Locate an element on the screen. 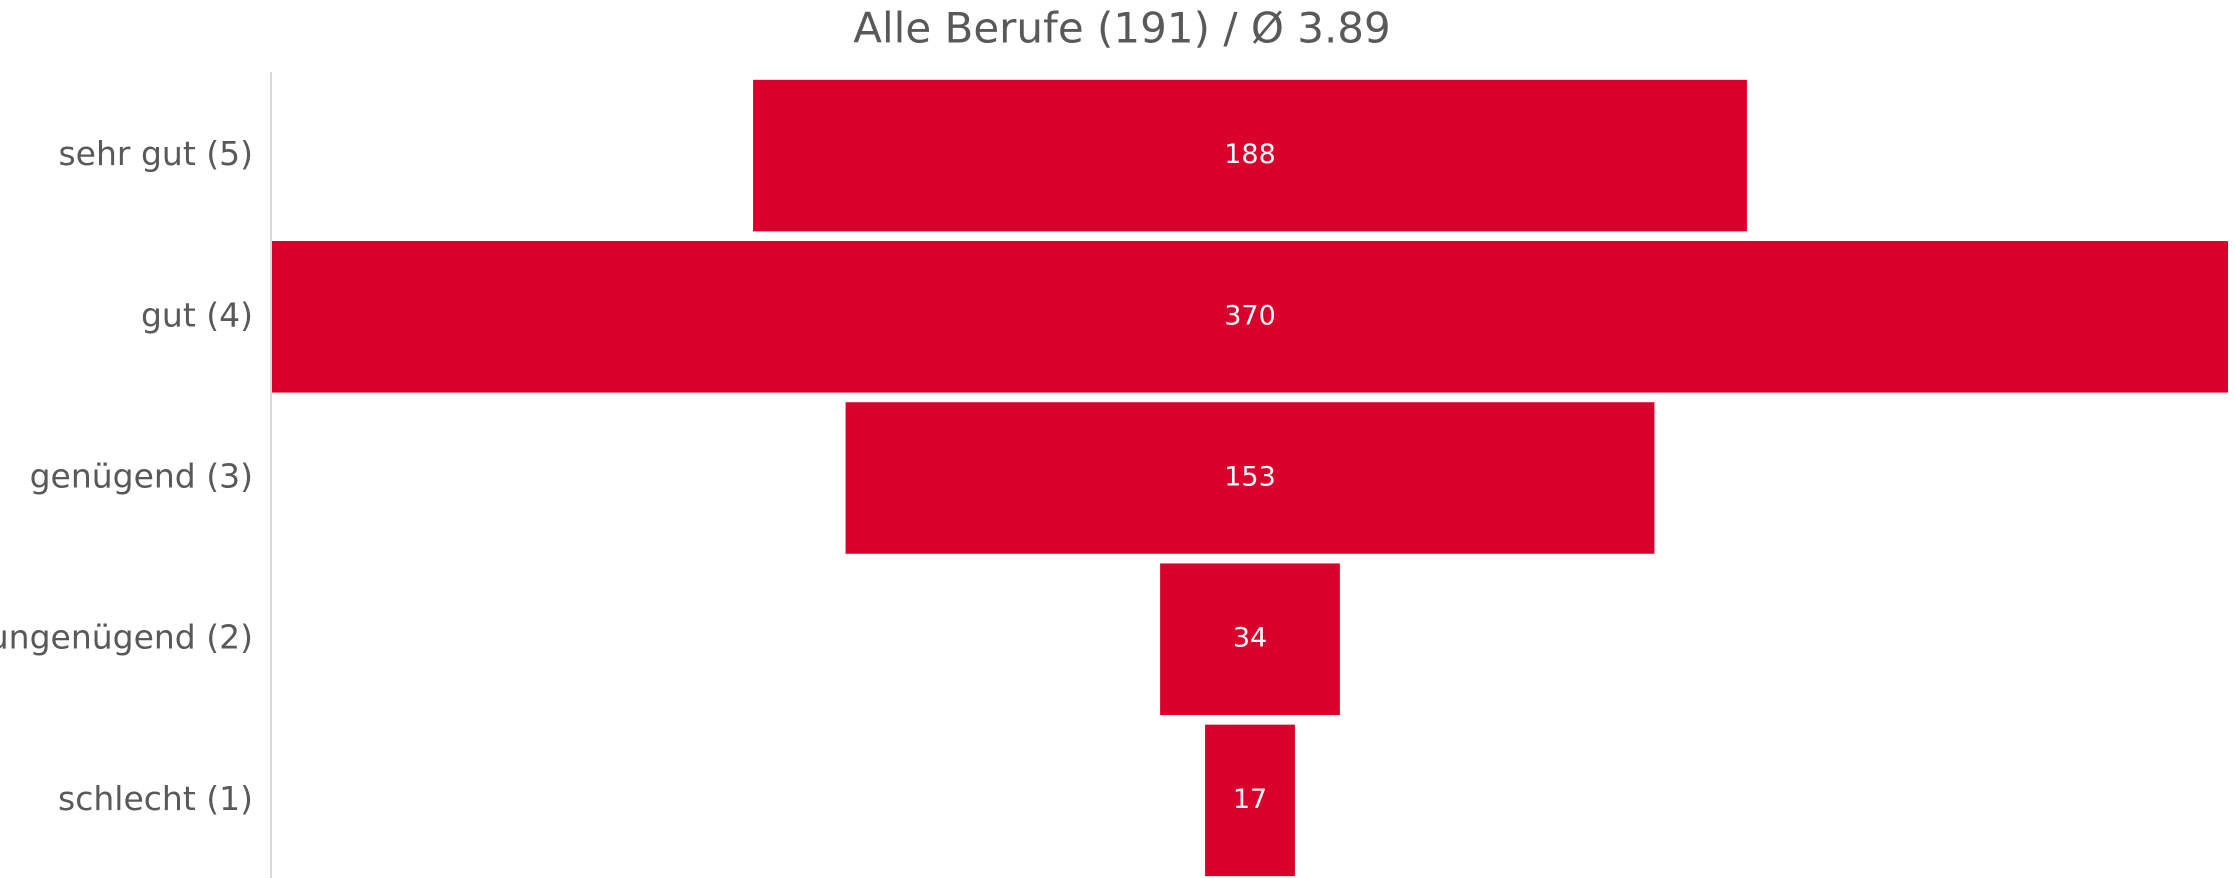  chart-title: Alle Berufe (191) / Ø 3.89 is located at coordinates (1122, 28).